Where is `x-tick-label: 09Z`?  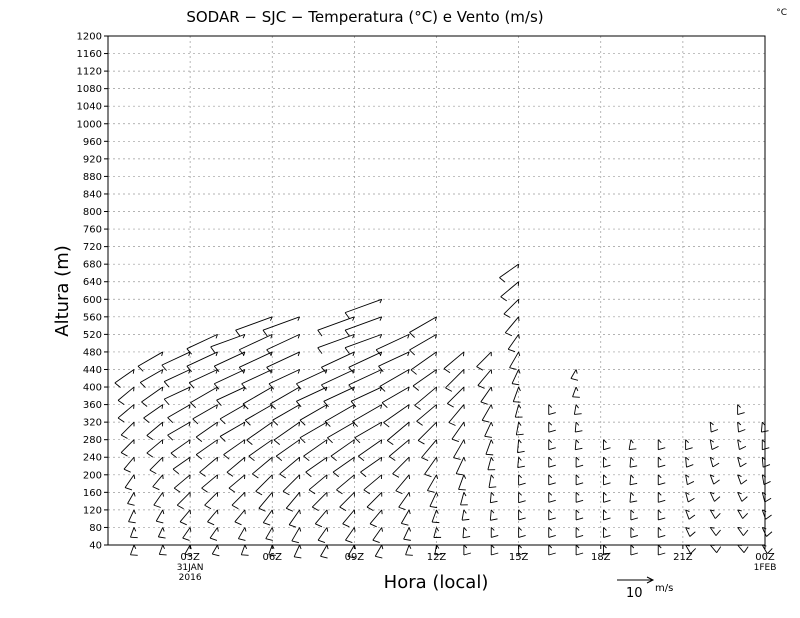 x-tick-label: 09Z is located at coordinates (355, 557).